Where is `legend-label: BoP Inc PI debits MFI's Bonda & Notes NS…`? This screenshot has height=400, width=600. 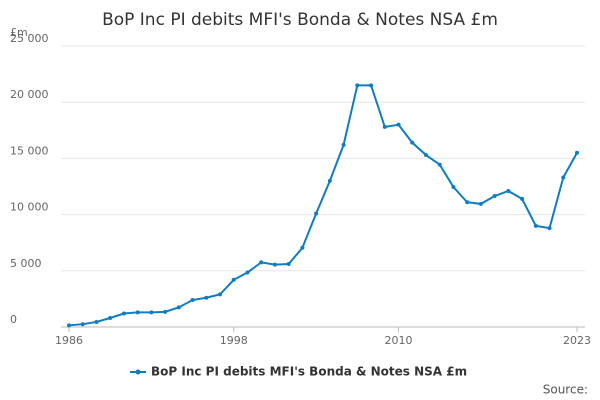 legend-label: BoP Inc PI debits MFI's Bonda & Notes NS… is located at coordinates (309, 372).